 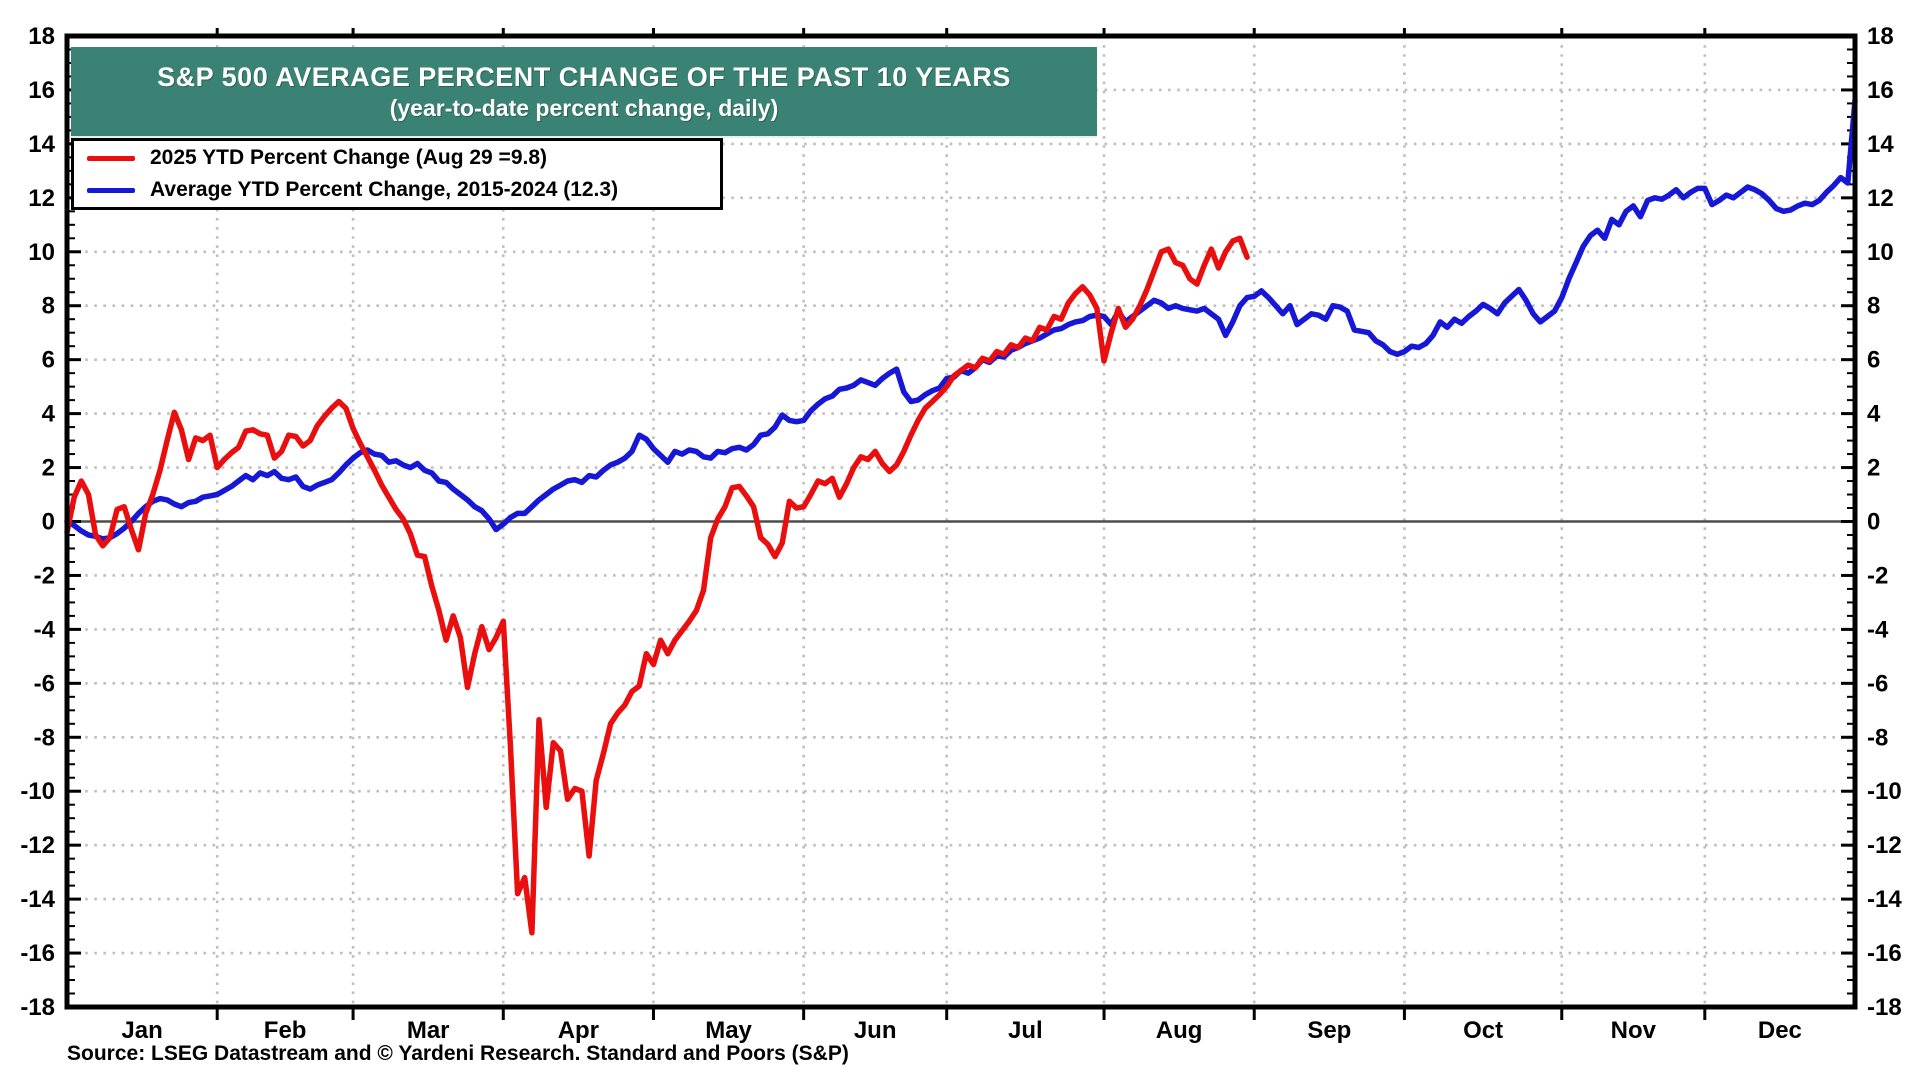 What do you see at coordinates (1873, 522) in the screenshot?
I see `y-axis-label-right: 0` at bounding box center [1873, 522].